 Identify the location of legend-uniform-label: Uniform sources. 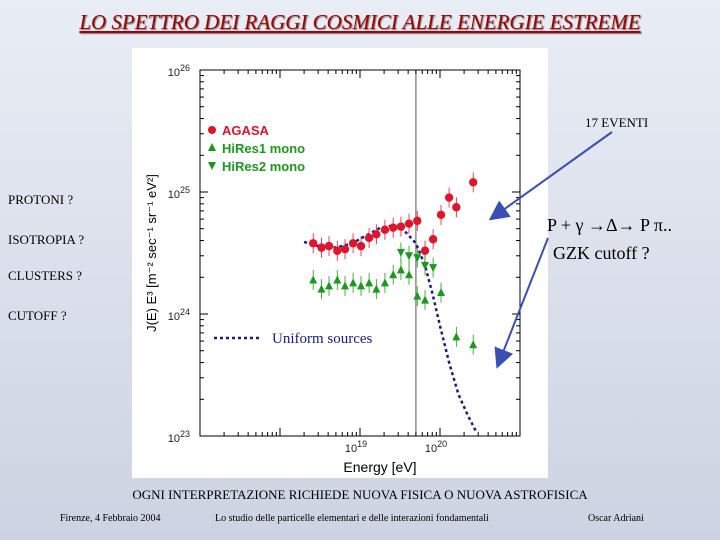
(322, 339).